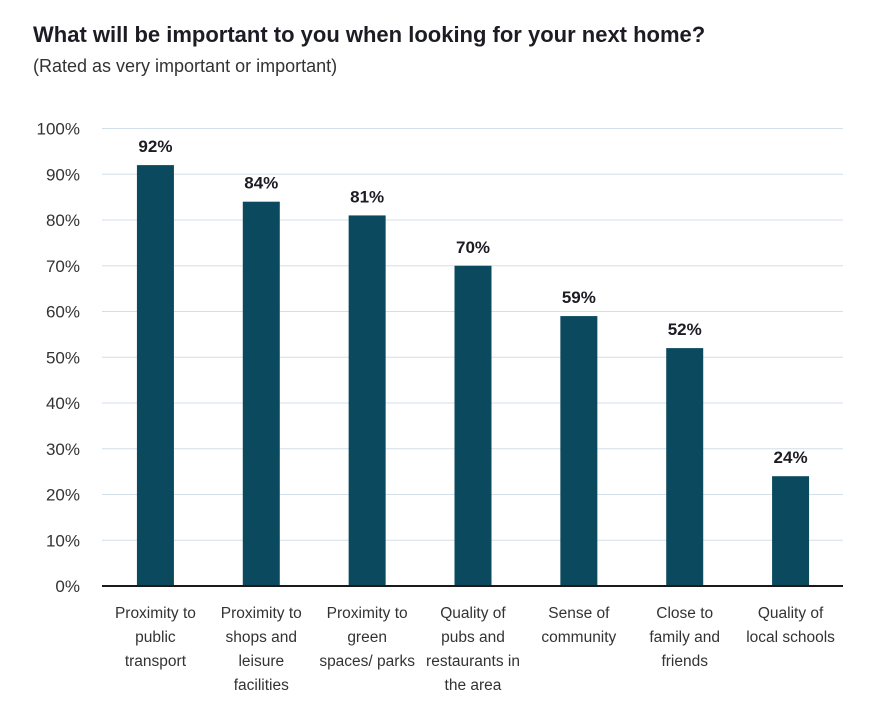 This screenshot has height=718, width=886. What do you see at coordinates (579, 297) in the screenshot?
I see `data-label: 59%` at bounding box center [579, 297].